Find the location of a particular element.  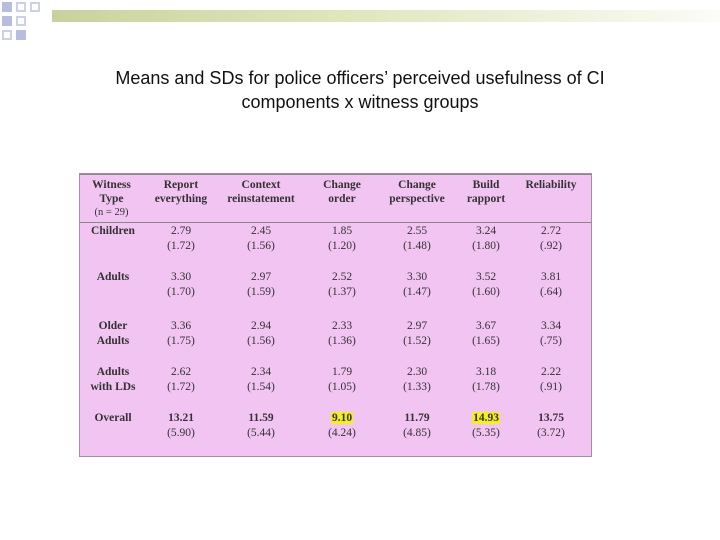

header-sample-size: (n = 29) is located at coordinates (111, 212).